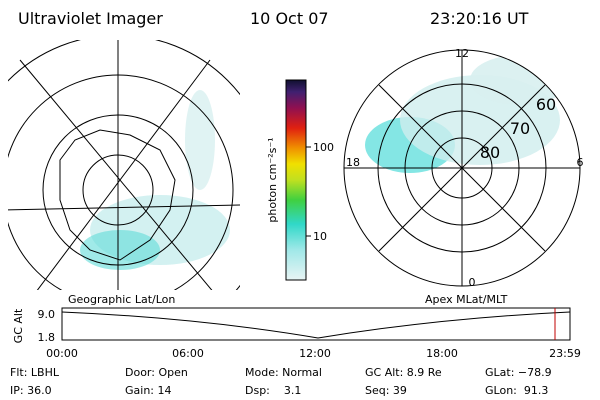 The height and width of the screenshot is (400, 600). Describe the element at coordinates (462, 53) in the screenshot. I see `mlt-label: 12` at that location.